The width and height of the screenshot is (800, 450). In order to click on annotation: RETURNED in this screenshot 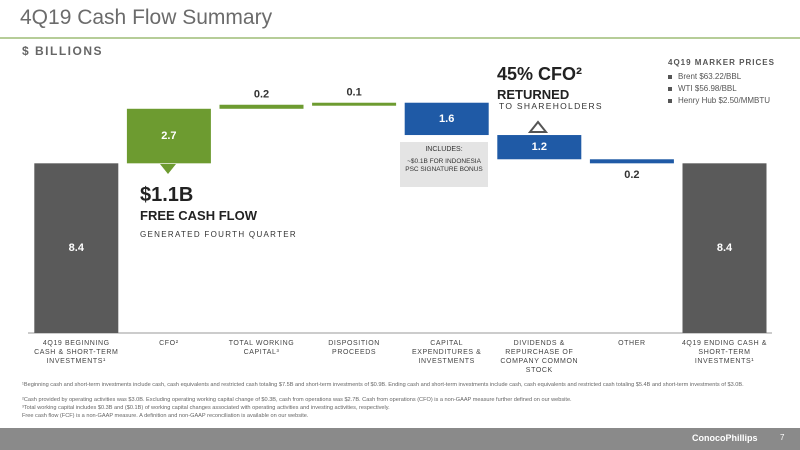, I will do `click(533, 94)`.